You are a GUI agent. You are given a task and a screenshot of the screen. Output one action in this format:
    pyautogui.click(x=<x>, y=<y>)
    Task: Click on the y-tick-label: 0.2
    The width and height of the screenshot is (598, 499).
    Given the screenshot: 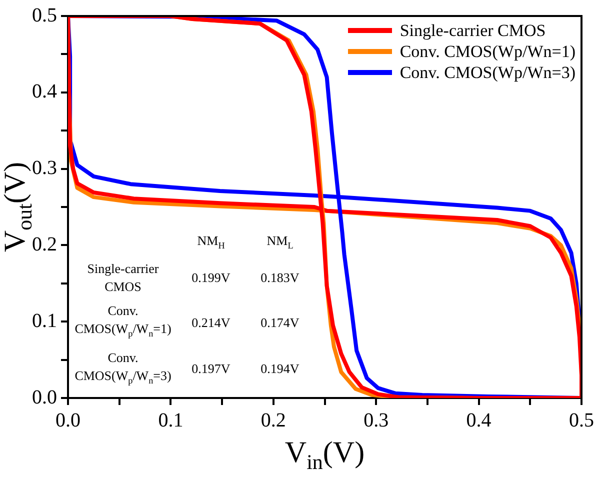 What is the action you would take?
    pyautogui.click(x=44, y=244)
    